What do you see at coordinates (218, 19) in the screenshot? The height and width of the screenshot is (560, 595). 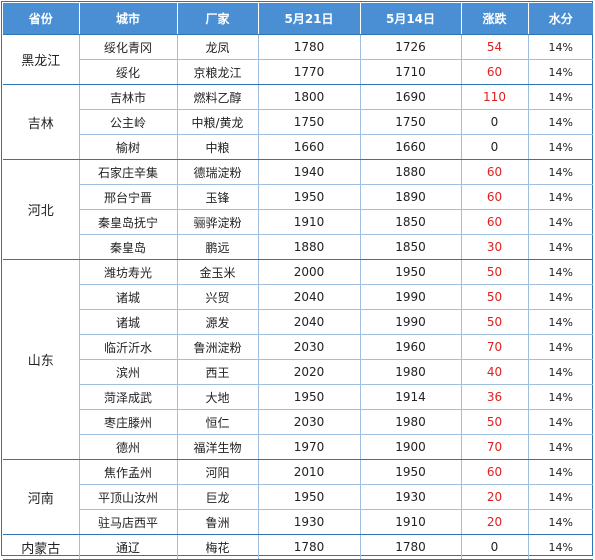 I see `header-factory: 厂家` at bounding box center [218, 19].